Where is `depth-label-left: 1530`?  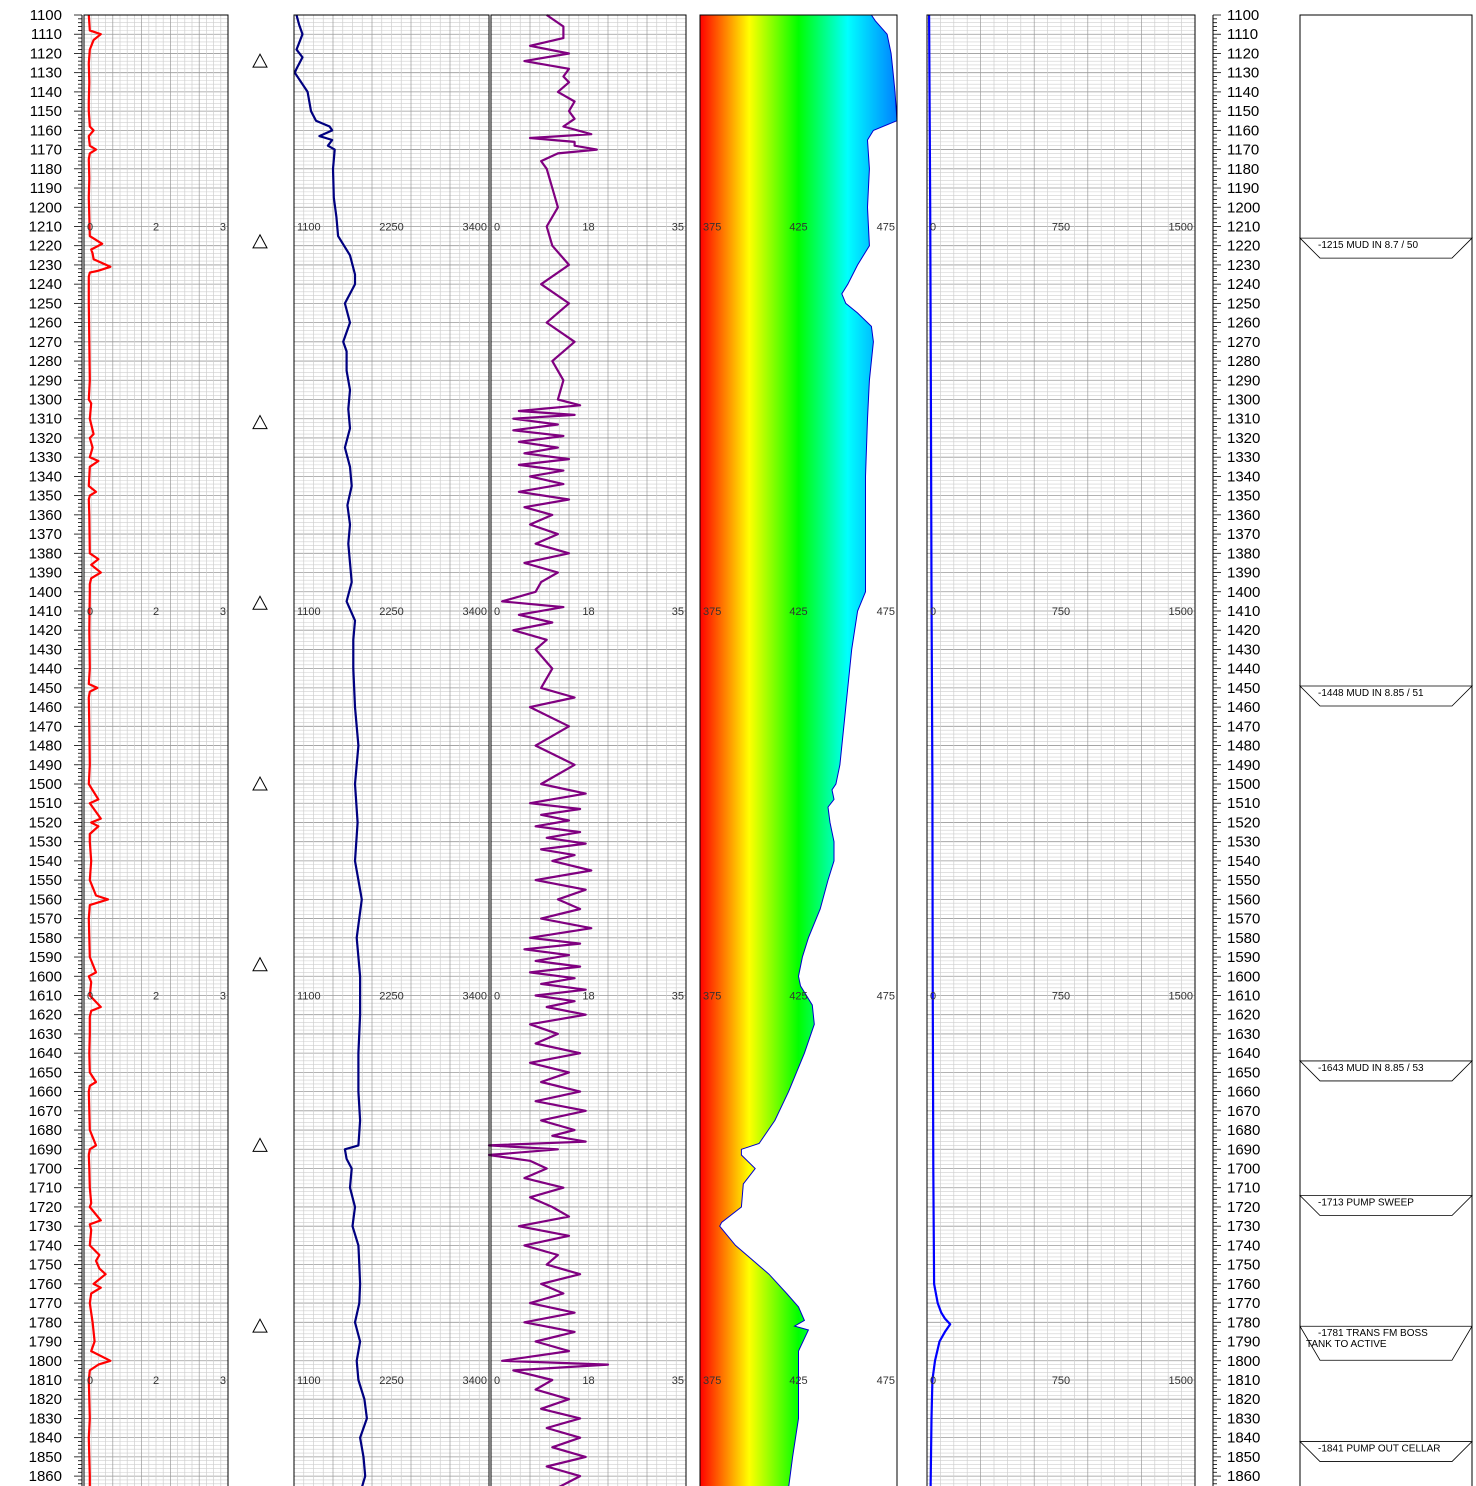
depth-label-left: 1530 is located at coordinates (45, 842).